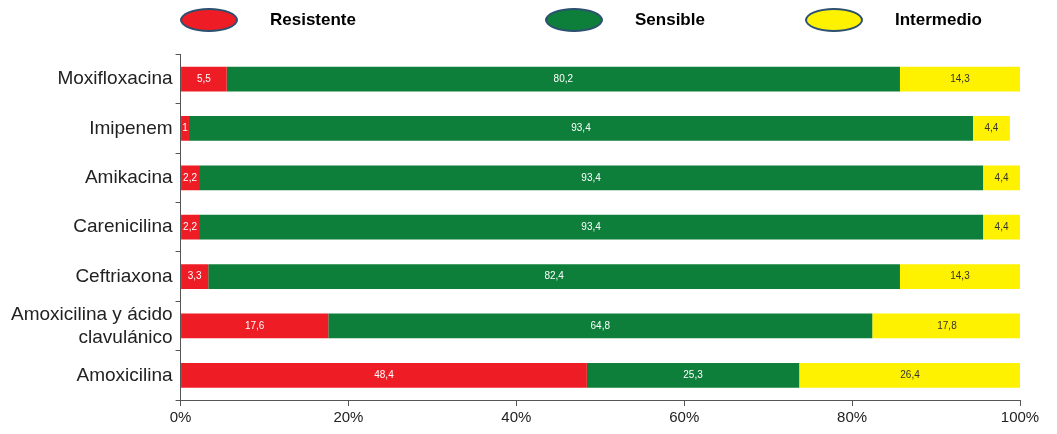 This screenshot has height=434, width=1057. I want to click on y-tick-label: Ceftriaxona, so click(124, 275).